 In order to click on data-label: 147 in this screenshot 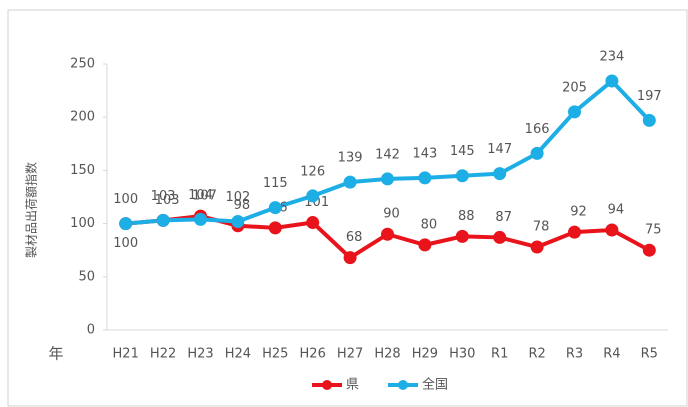, I will do `click(499, 149)`.